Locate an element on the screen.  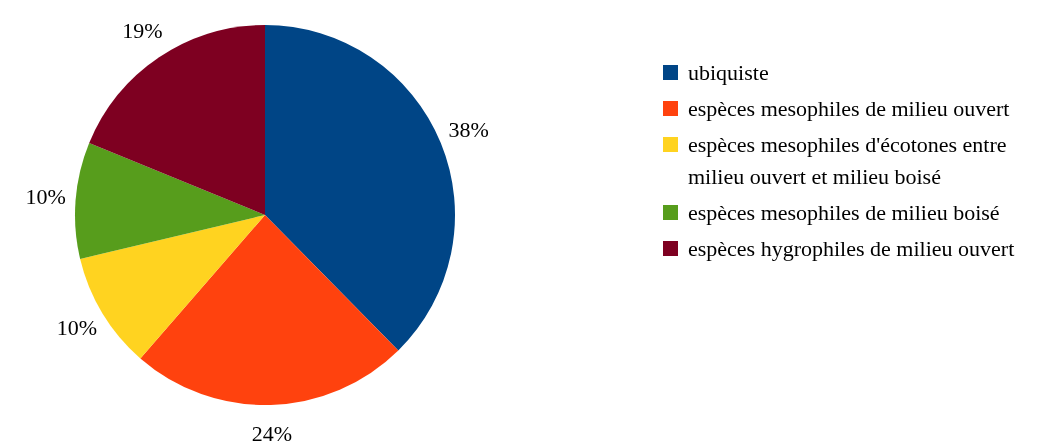
legend-label: espèces mesophiles de milieu ouvert is located at coordinates (849, 109).